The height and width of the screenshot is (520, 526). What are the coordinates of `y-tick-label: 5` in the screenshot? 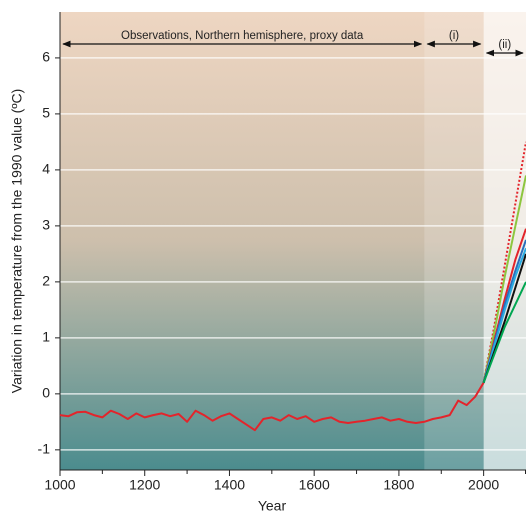 It's located at (46, 113).